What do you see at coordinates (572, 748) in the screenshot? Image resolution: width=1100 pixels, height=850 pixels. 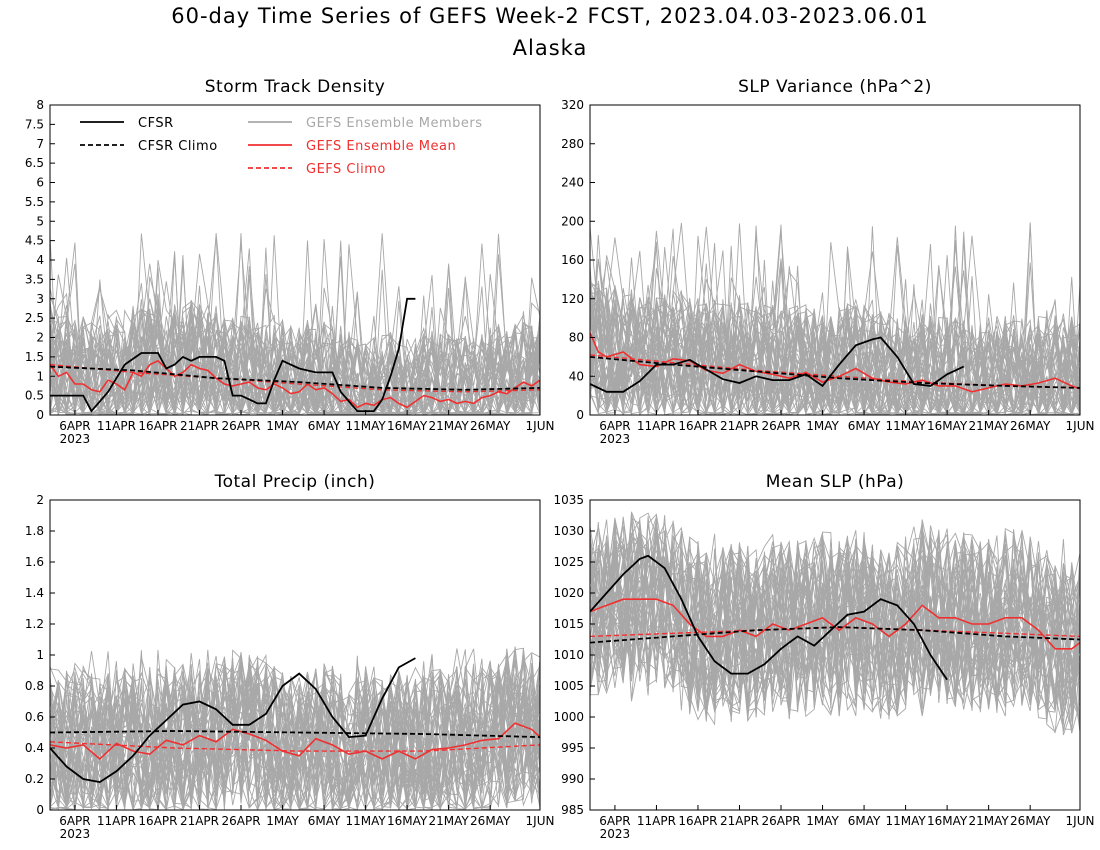 I see `y-tick-label: 995` at bounding box center [572, 748].